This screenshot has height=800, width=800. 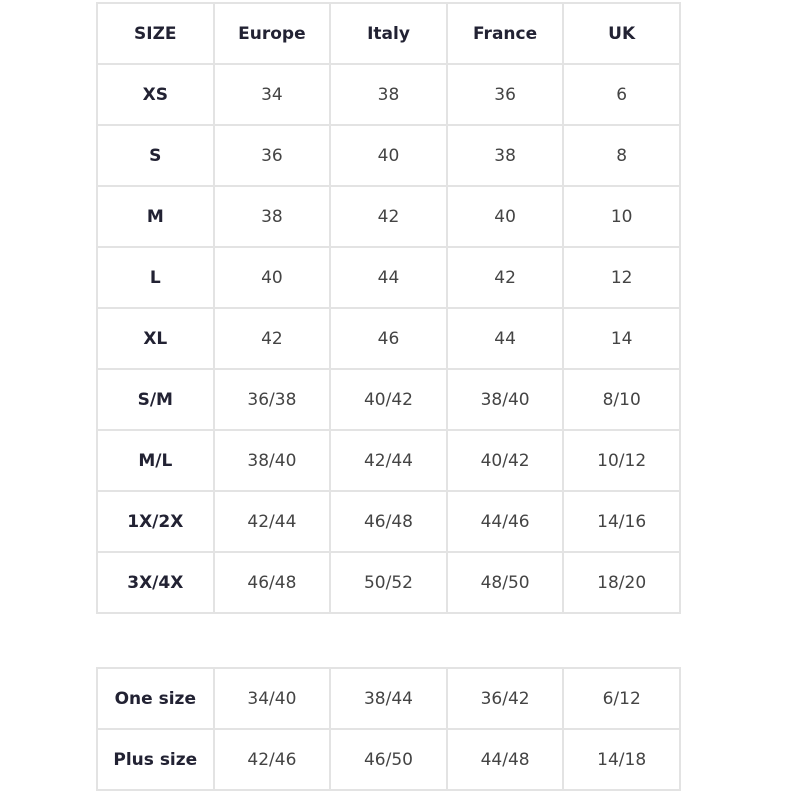 I want to click on table-row: XS 34 38 36 6, so click(x=388, y=94).